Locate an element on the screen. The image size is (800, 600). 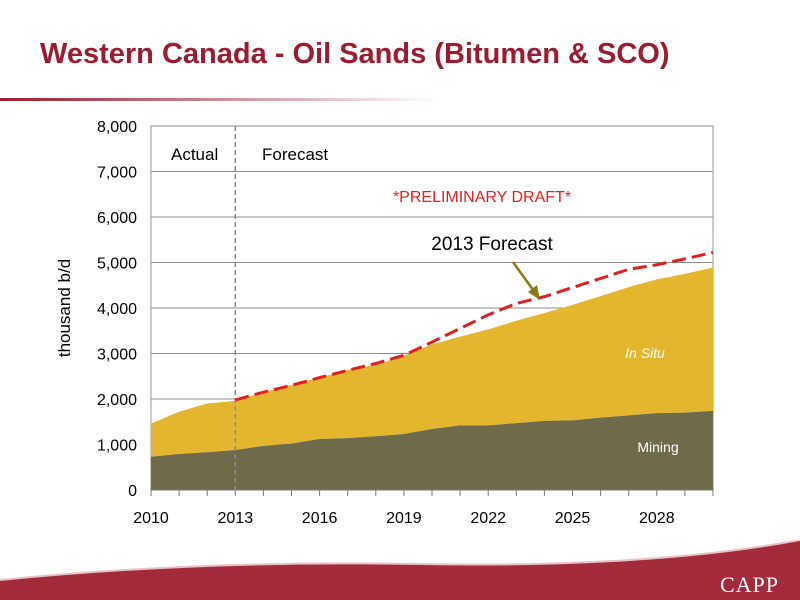
y-tick-label: 6,000 is located at coordinates (117, 218).